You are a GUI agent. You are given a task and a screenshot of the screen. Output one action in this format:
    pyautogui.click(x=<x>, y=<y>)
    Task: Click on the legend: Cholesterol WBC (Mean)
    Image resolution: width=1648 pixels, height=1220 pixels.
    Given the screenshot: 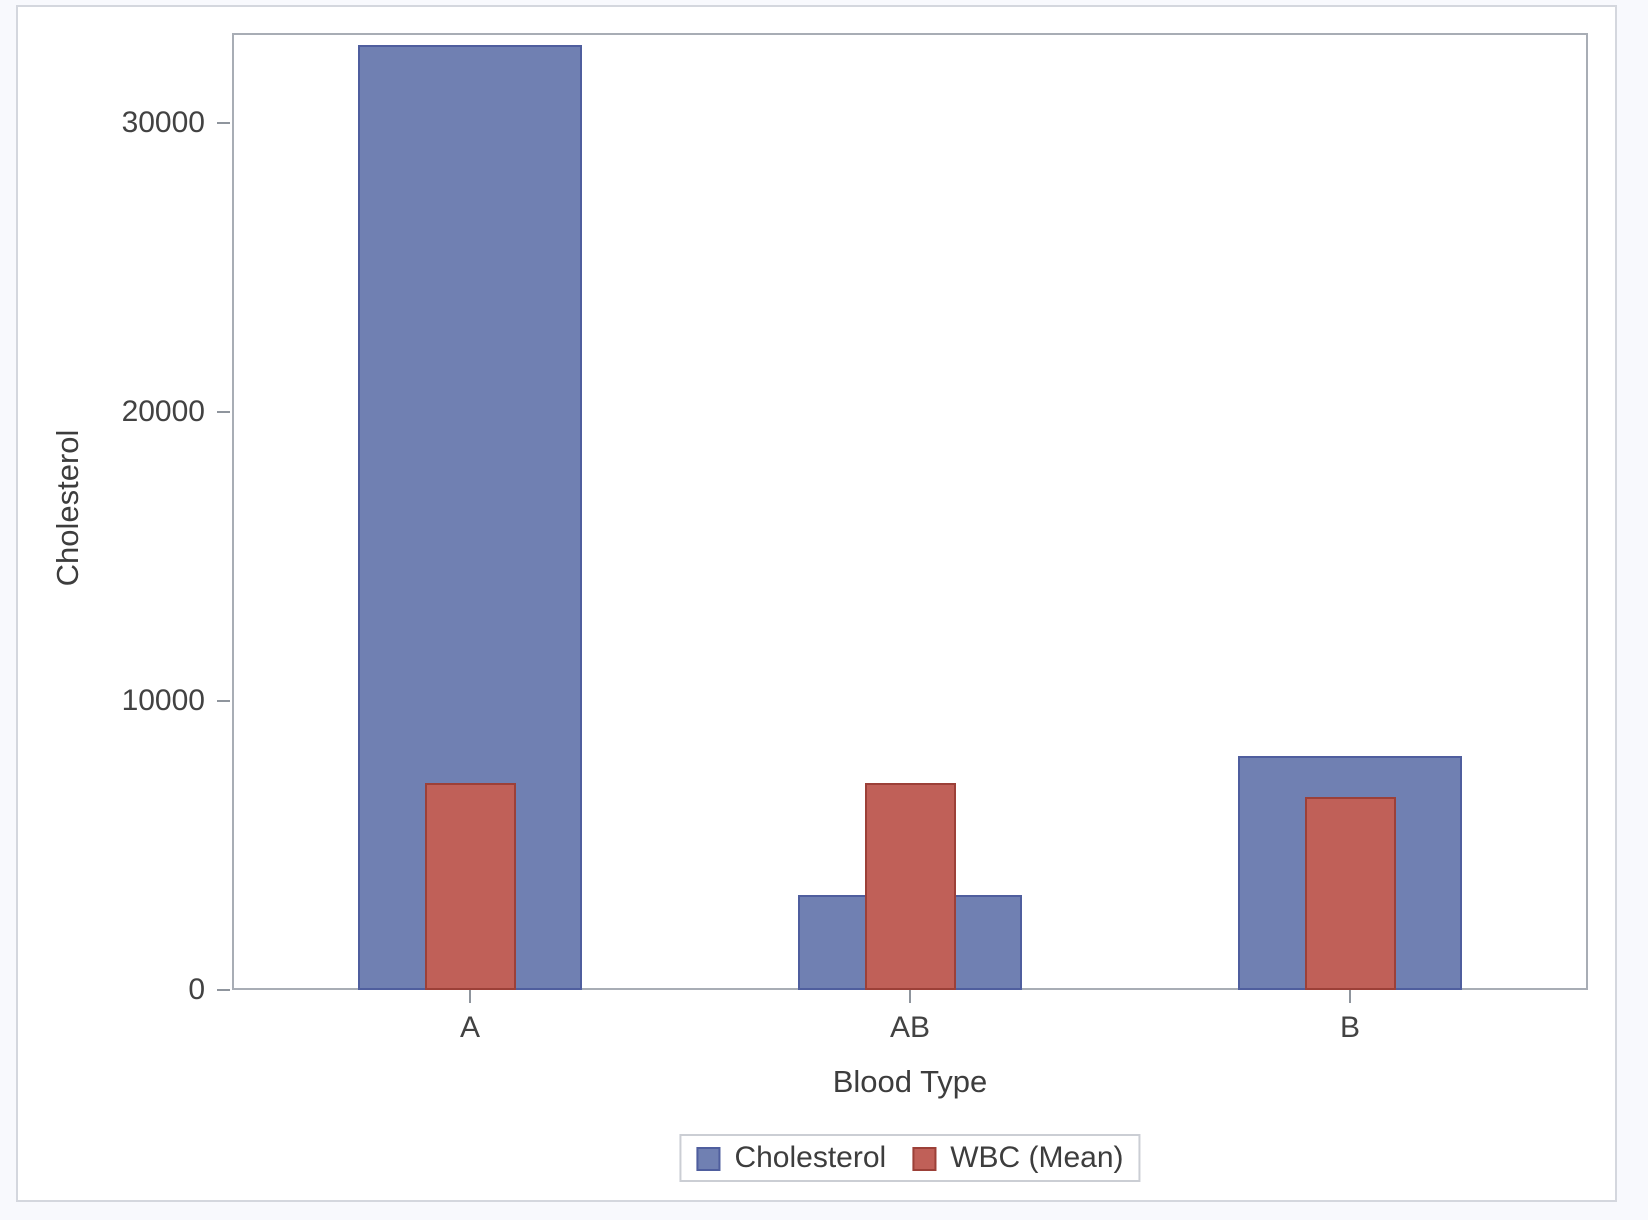 What is the action you would take?
    pyautogui.click(x=910, y=1158)
    